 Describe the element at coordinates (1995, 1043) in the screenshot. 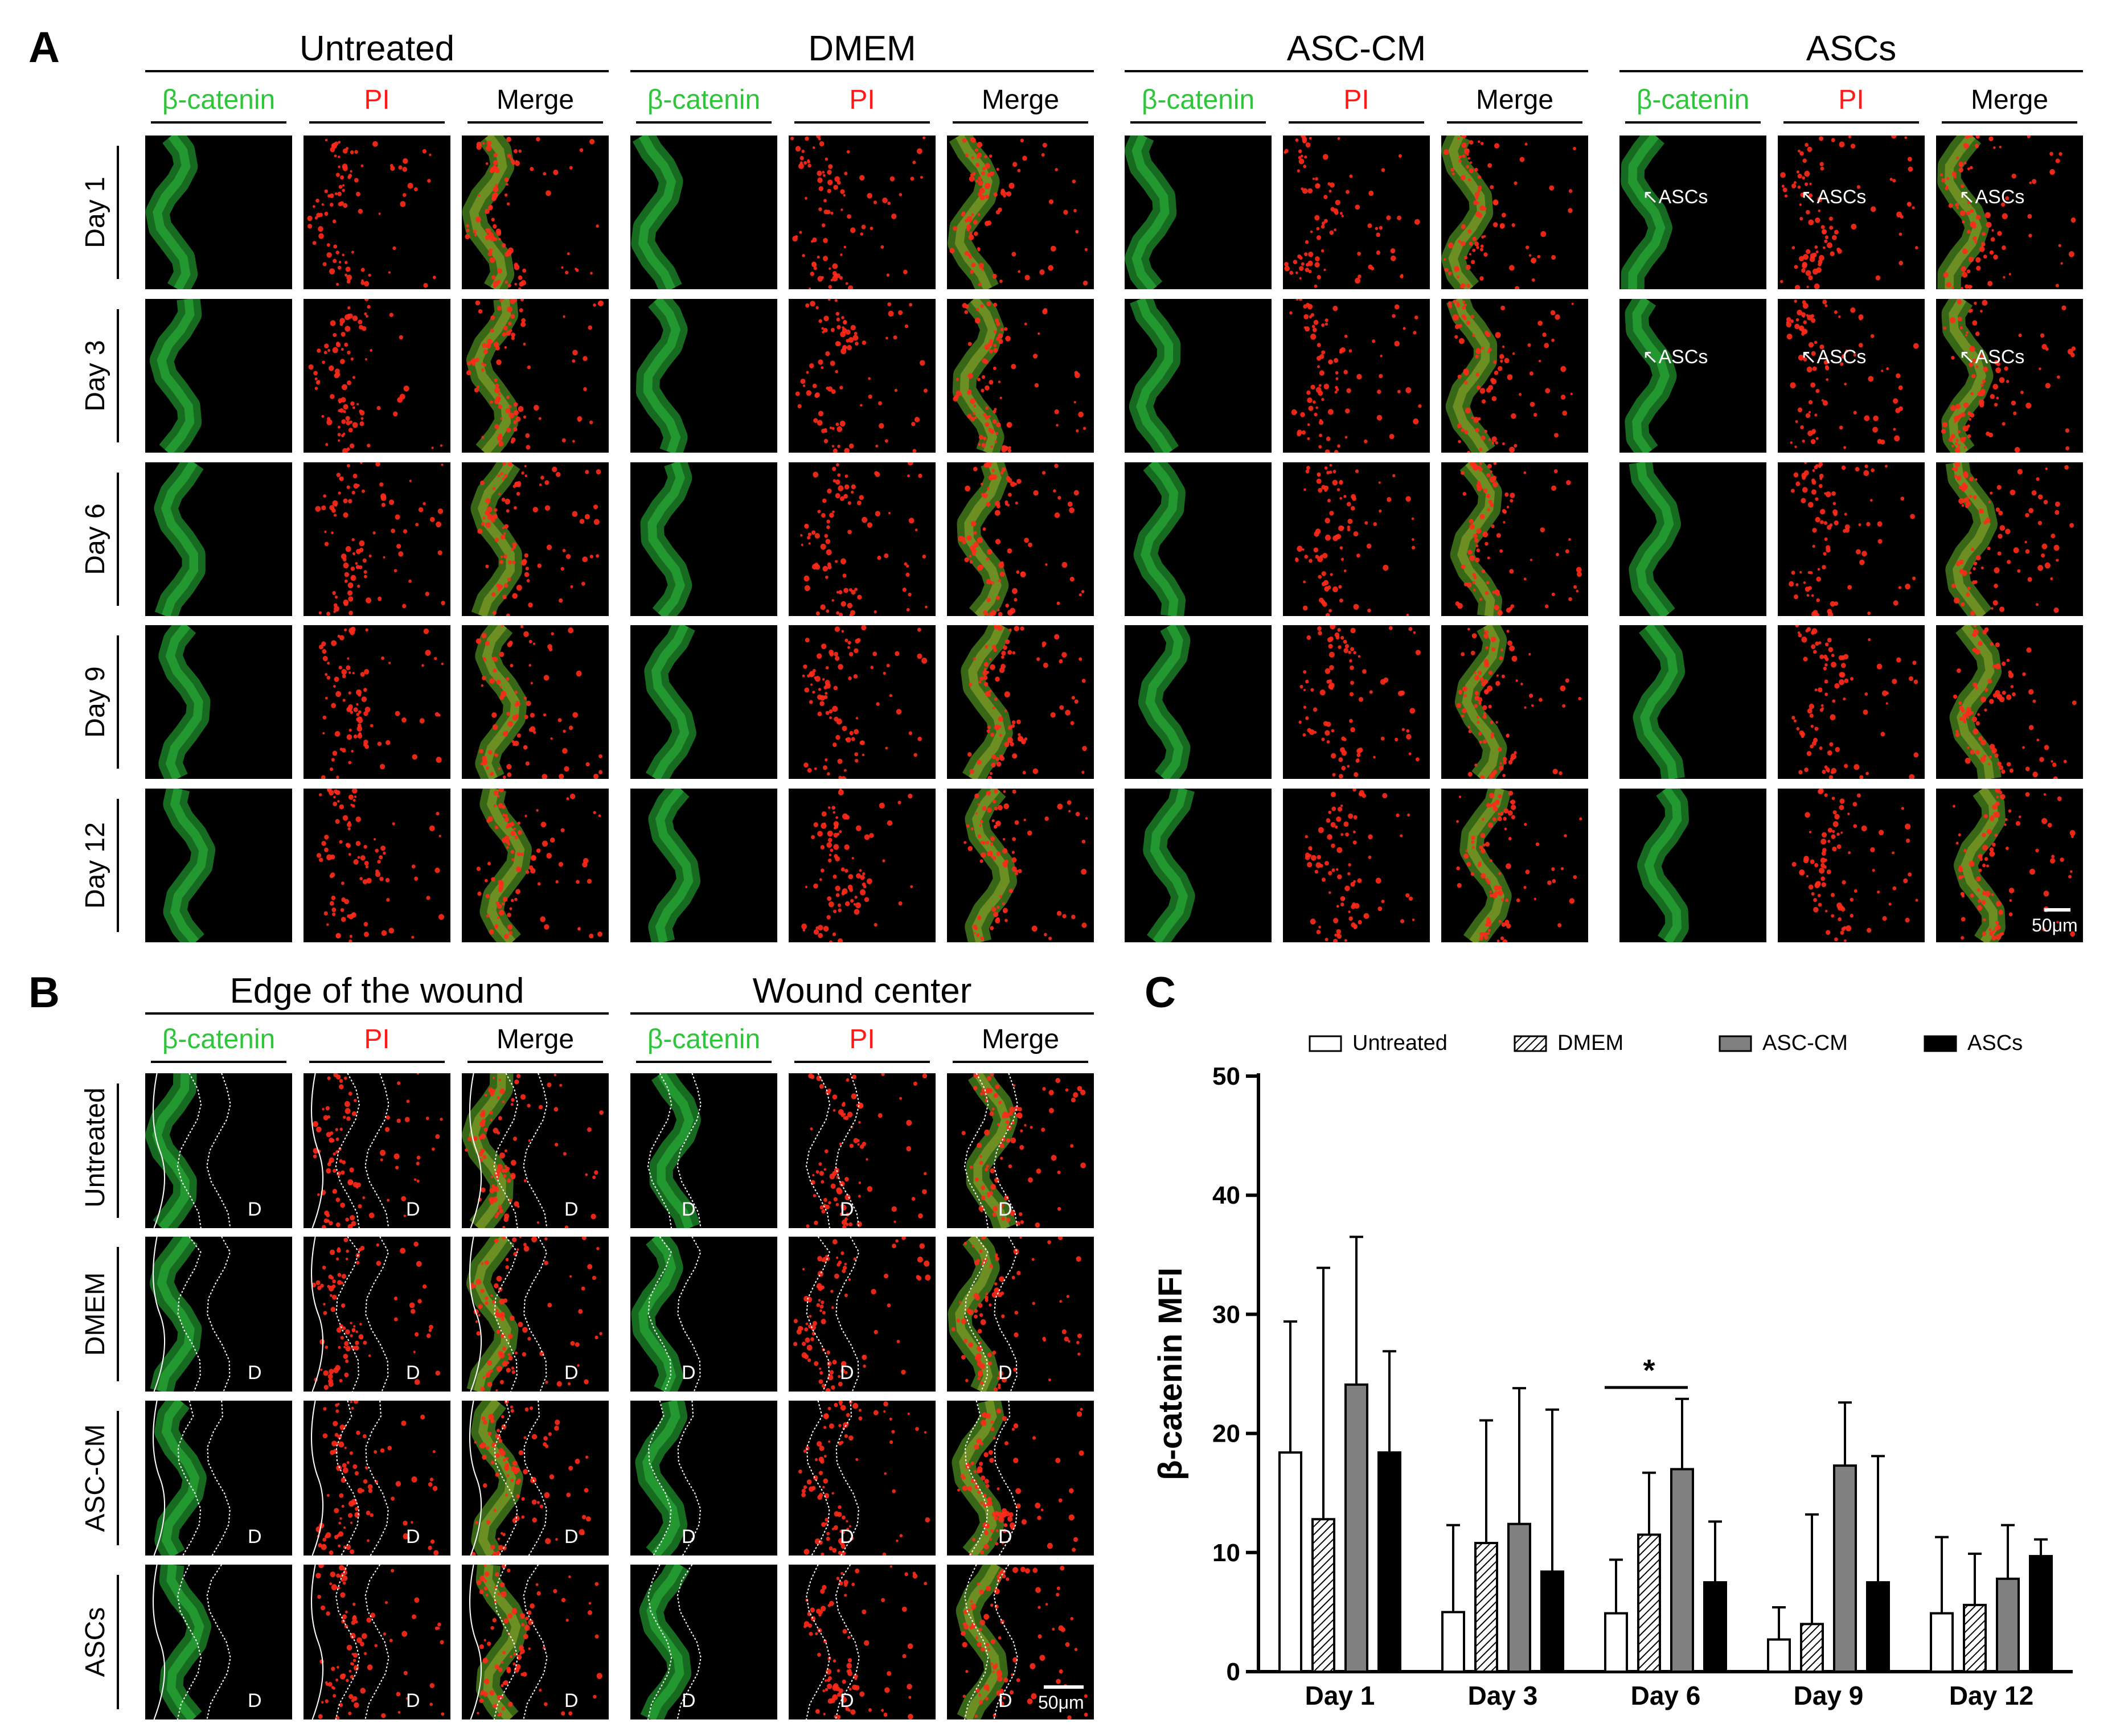

I see `legend-label: ASCs` at that location.